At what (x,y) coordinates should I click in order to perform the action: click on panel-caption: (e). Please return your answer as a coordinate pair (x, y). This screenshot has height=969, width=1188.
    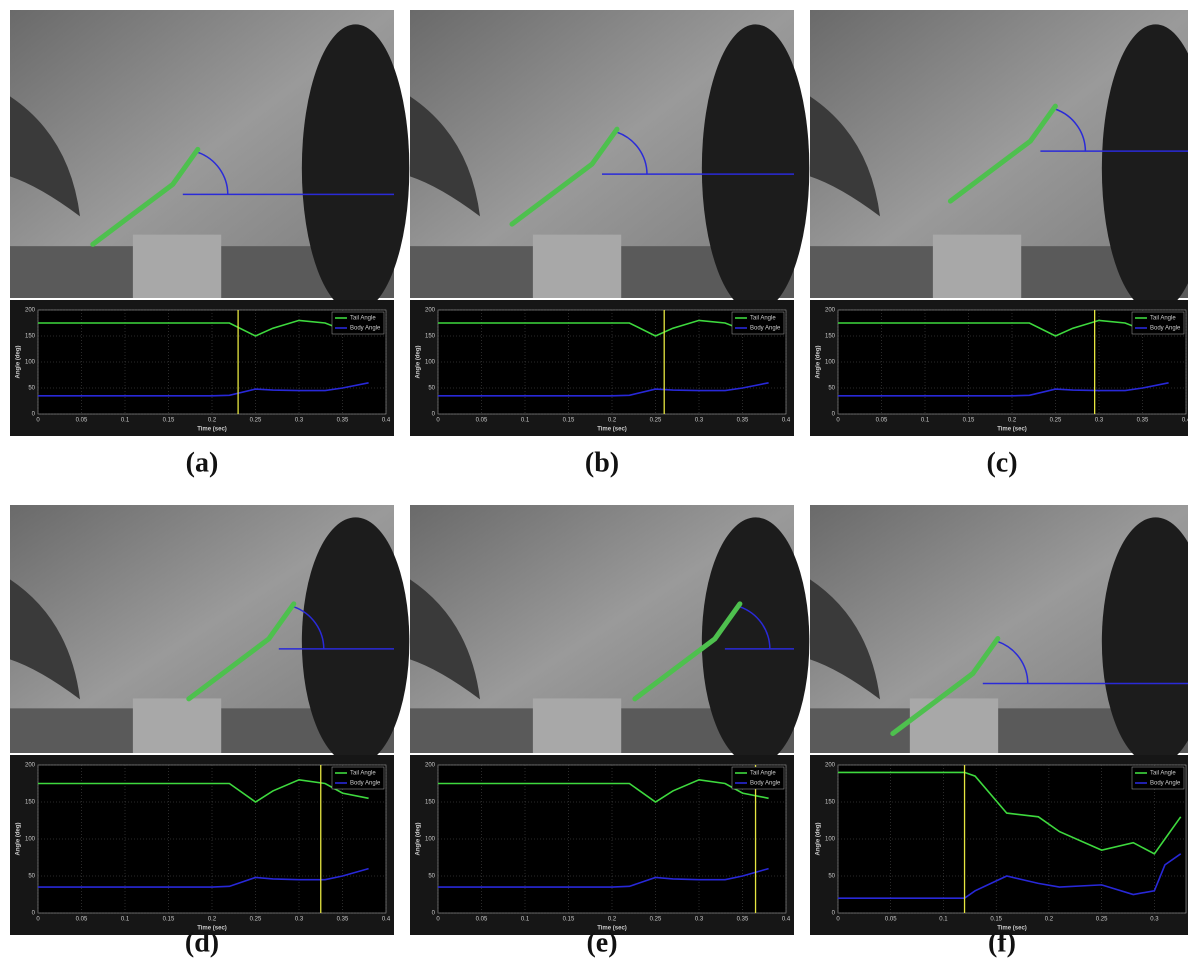
    Looking at the image, I should click on (601, 942).